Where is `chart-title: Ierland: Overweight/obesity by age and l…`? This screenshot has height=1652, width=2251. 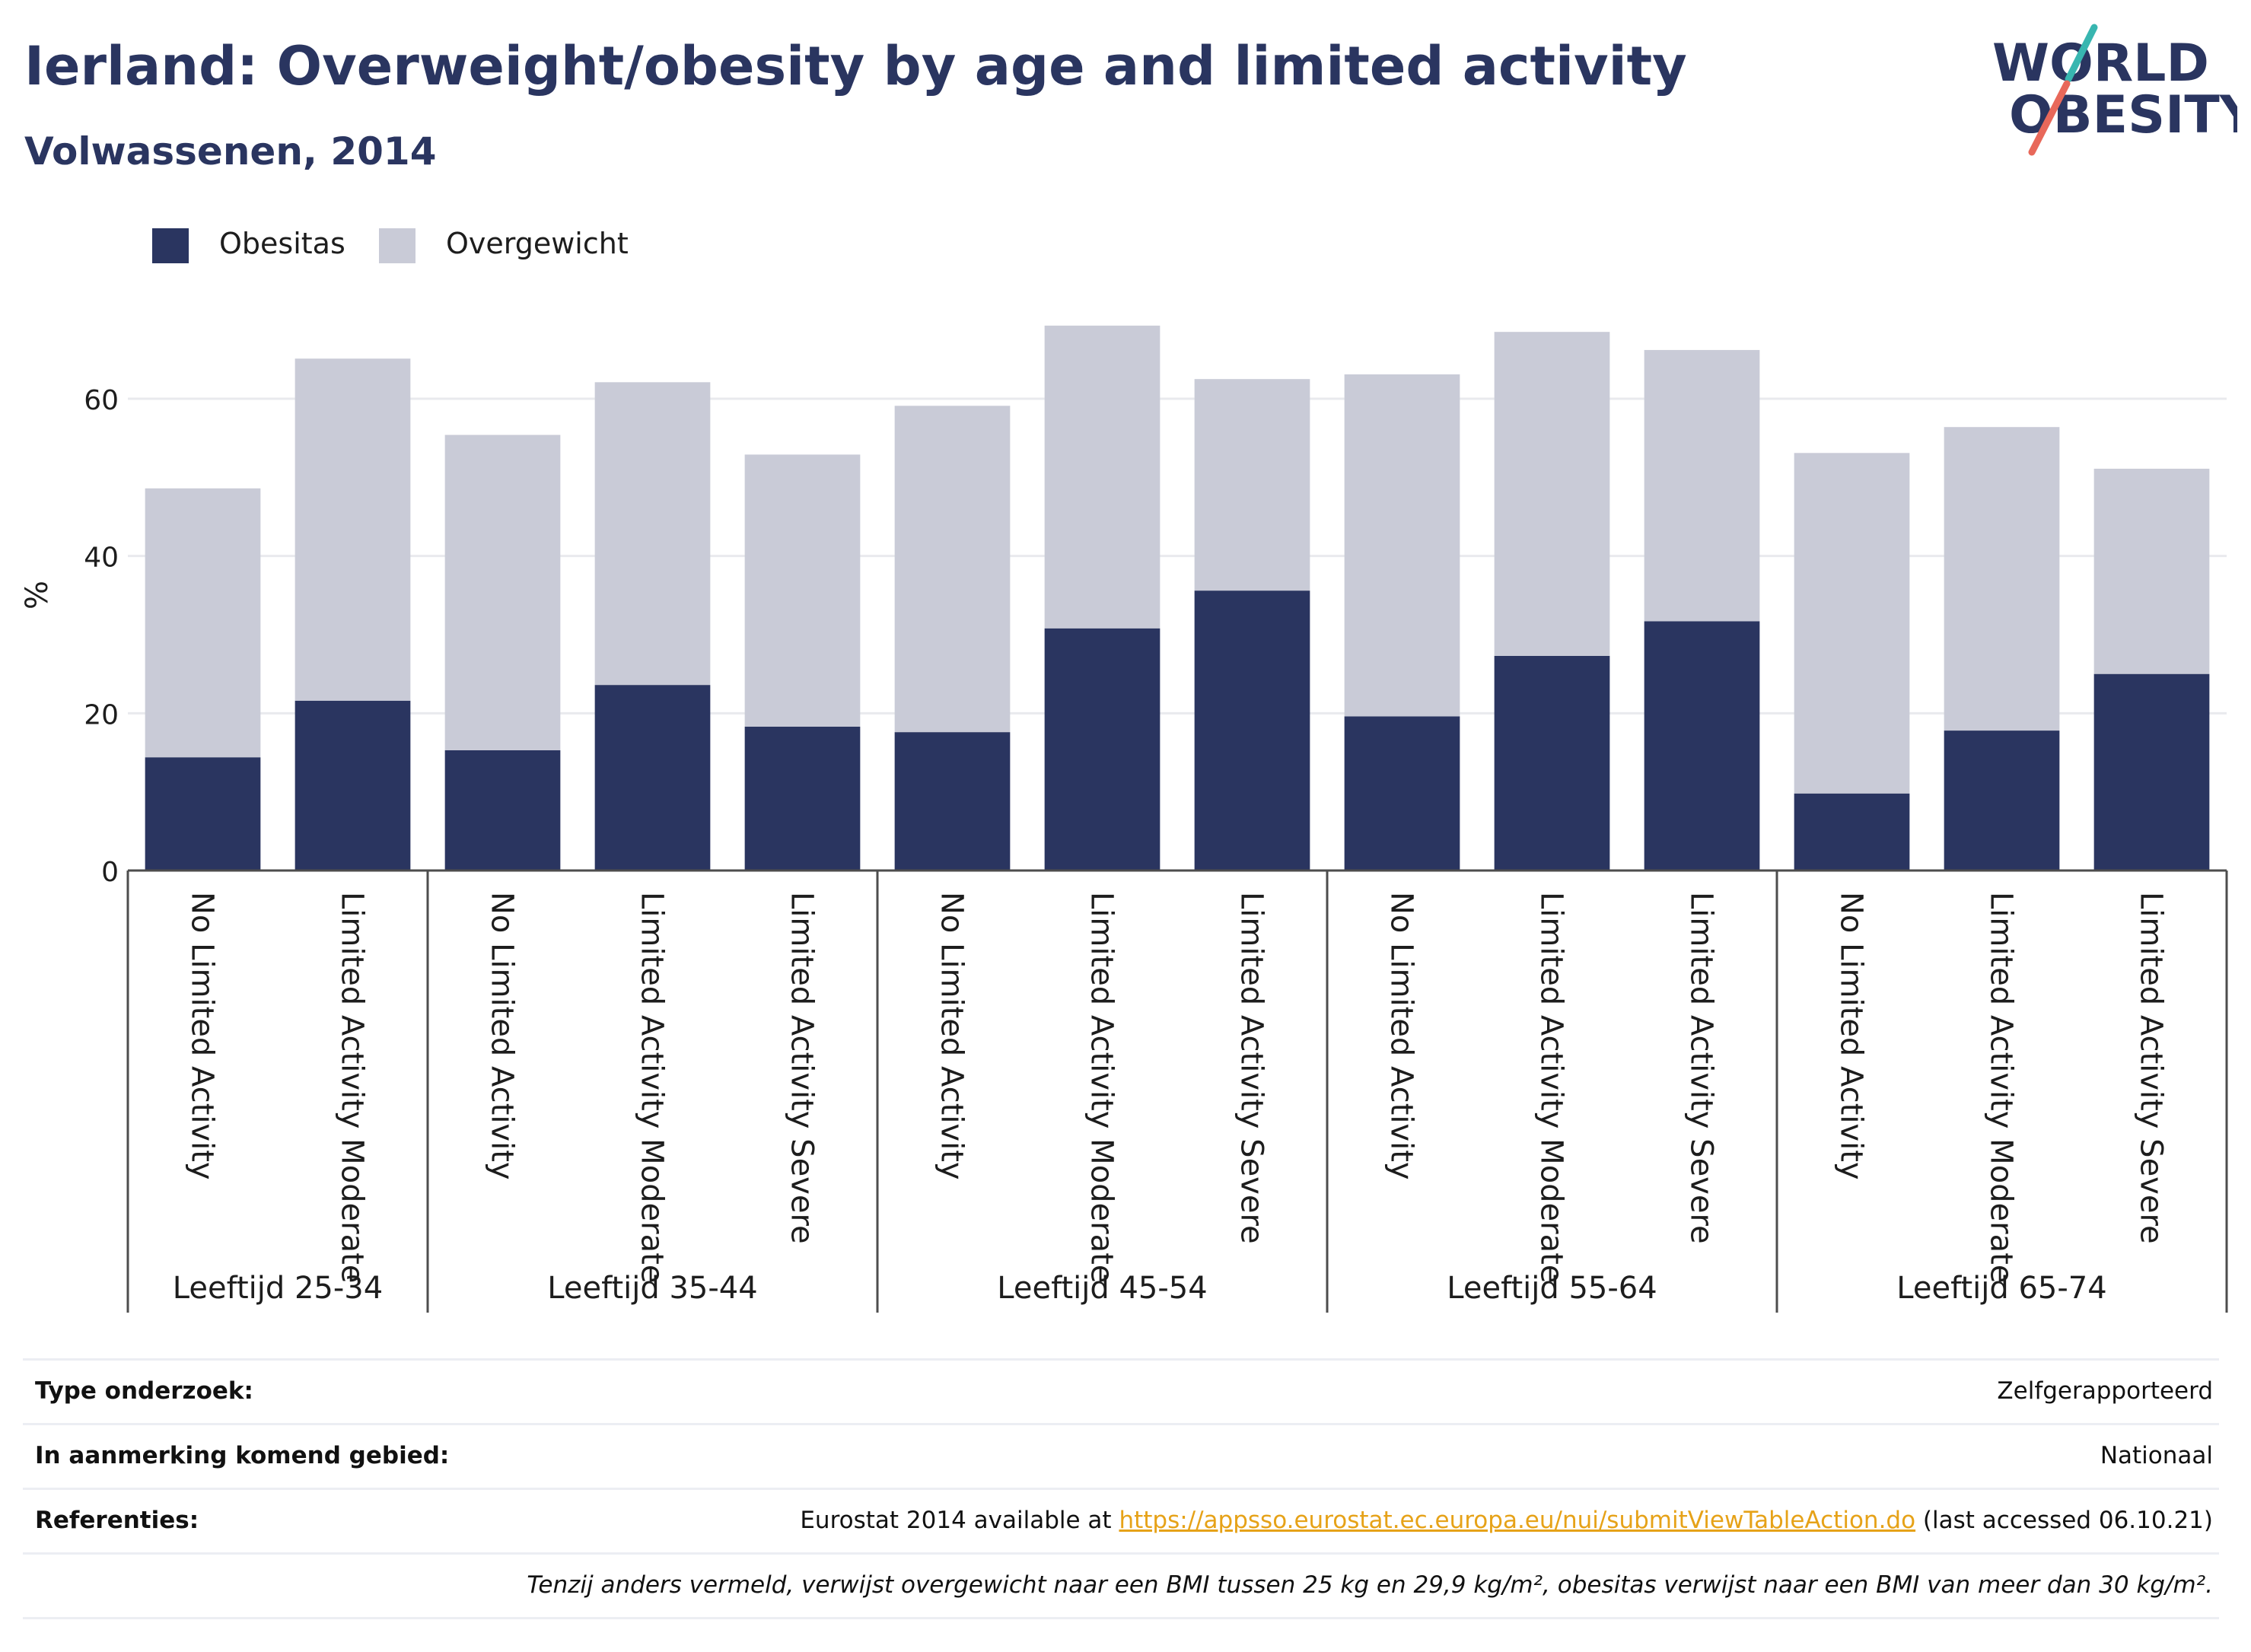
chart-title: Ierland: Overweight/obesity by age and l… is located at coordinates (855, 66).